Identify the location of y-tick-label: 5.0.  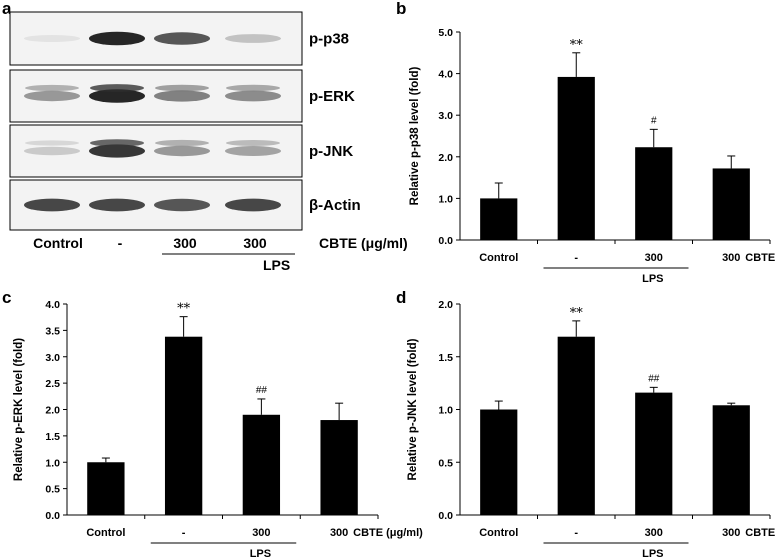
(445, 33).